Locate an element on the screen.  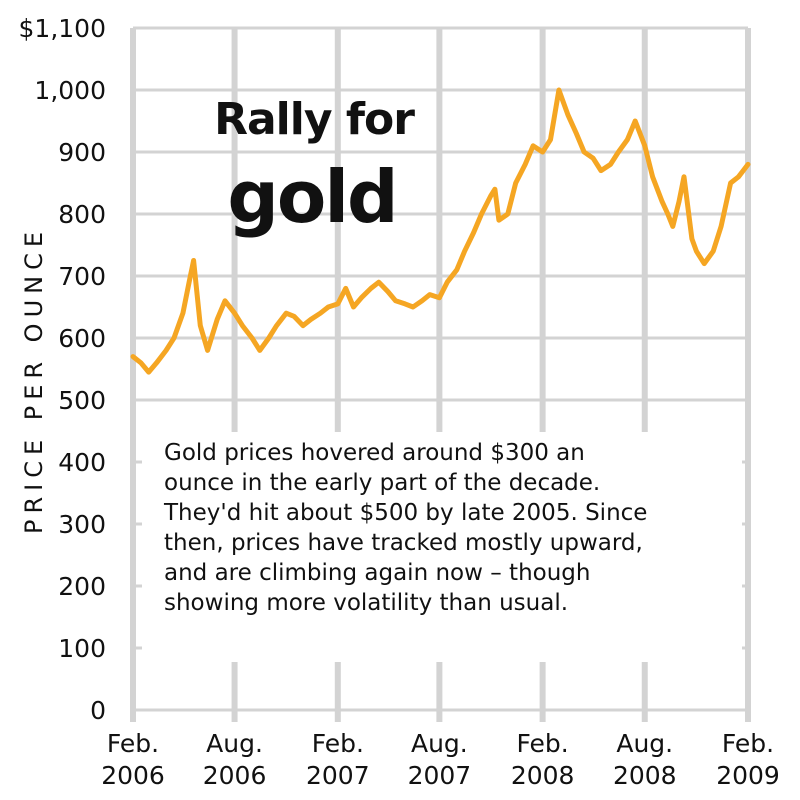
annotation-line: showing more volatility than usual. is located at coordinates (366, 603).